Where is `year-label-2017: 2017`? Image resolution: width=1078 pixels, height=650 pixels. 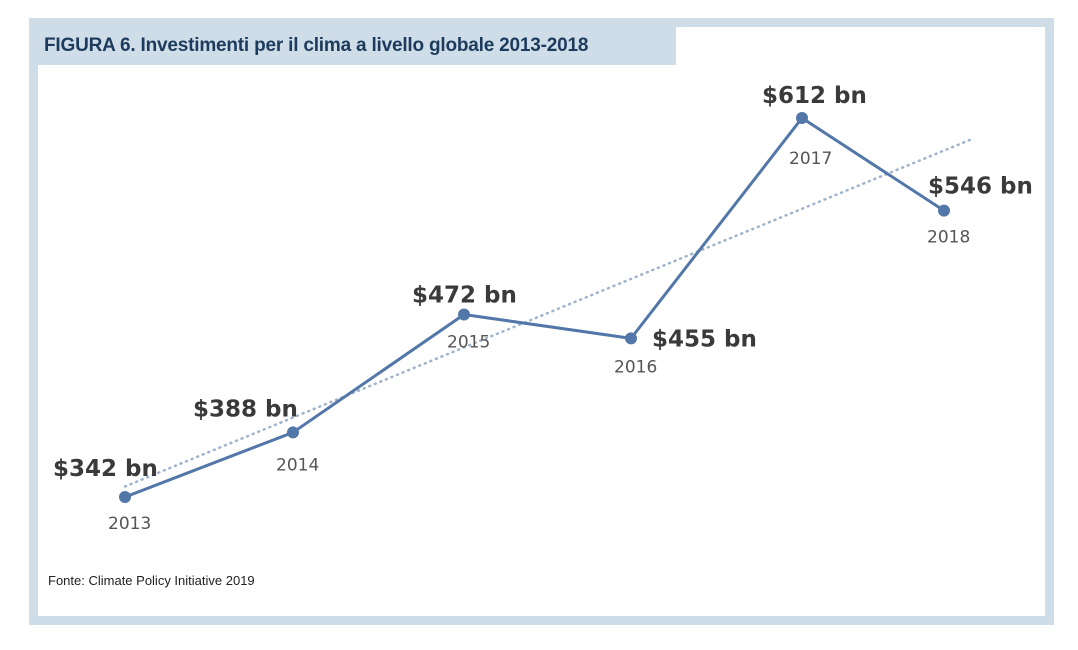
year-label-2017: 2017 is located at coordinates (810, 159).